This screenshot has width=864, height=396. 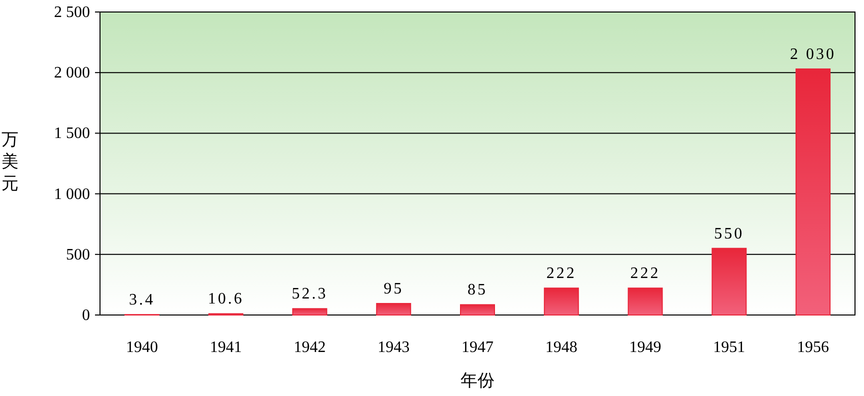 I want to click on y-tick-label: 500, so click(x=78, y=255).